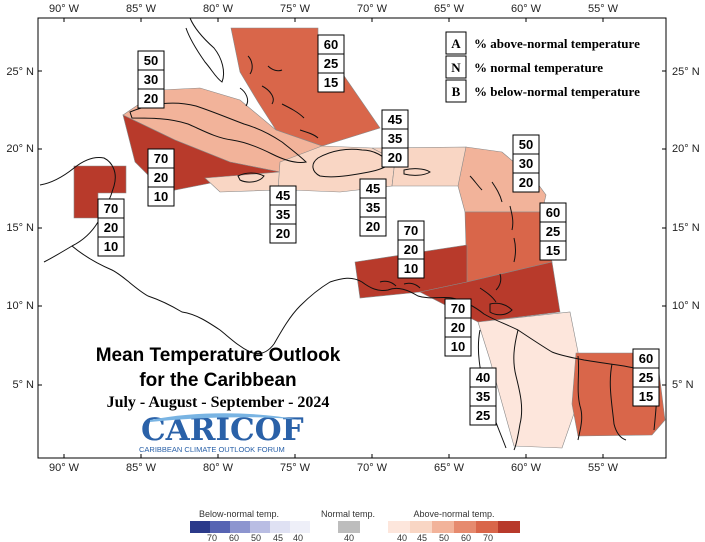 This screenshot has width=705, height=542. I want to click on key-box-n, so click(456, 67).